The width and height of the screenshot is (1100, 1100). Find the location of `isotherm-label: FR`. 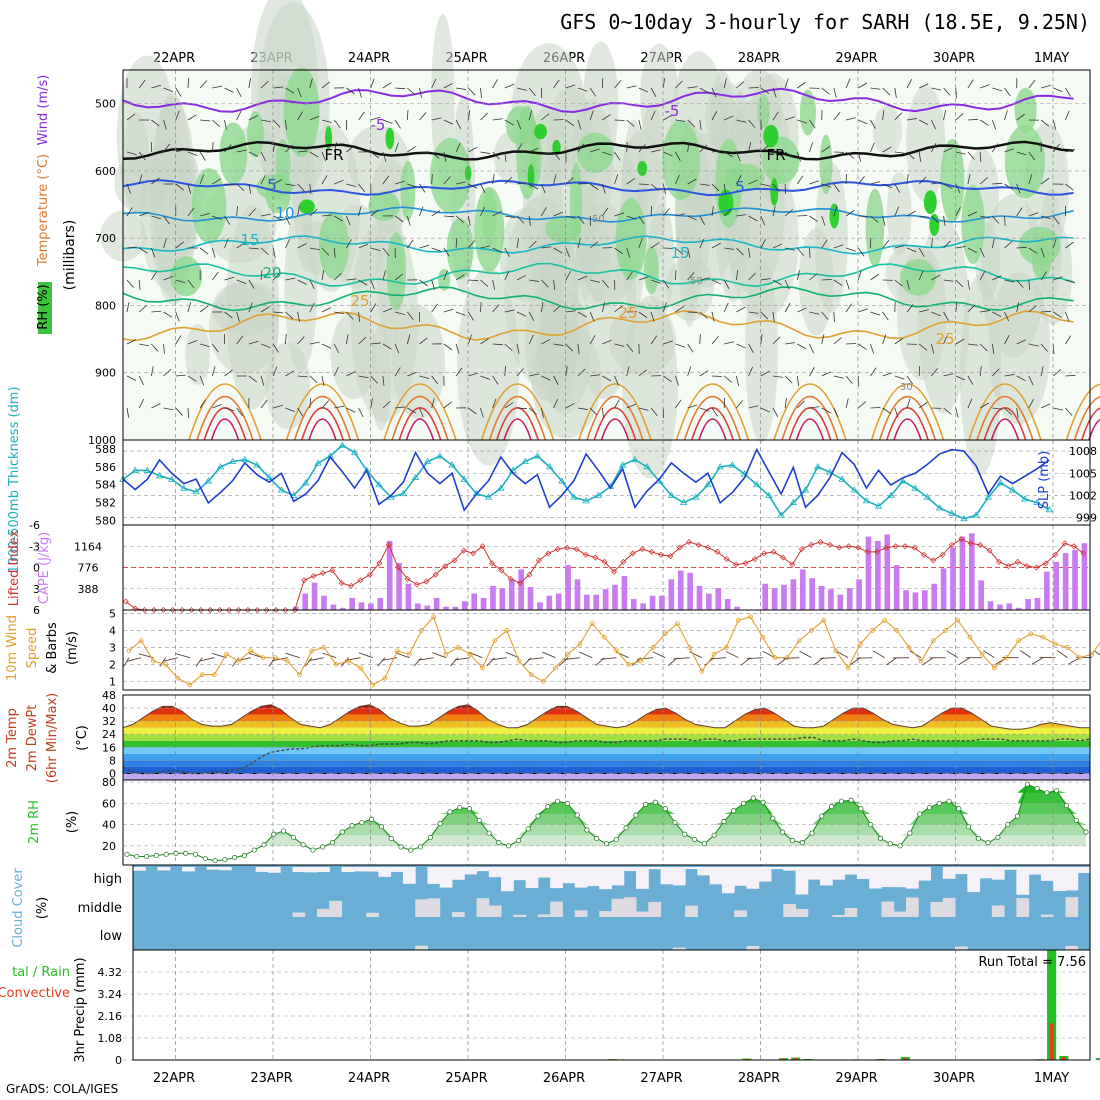

isotherm-label: FR is located at coordinates (775, 155).